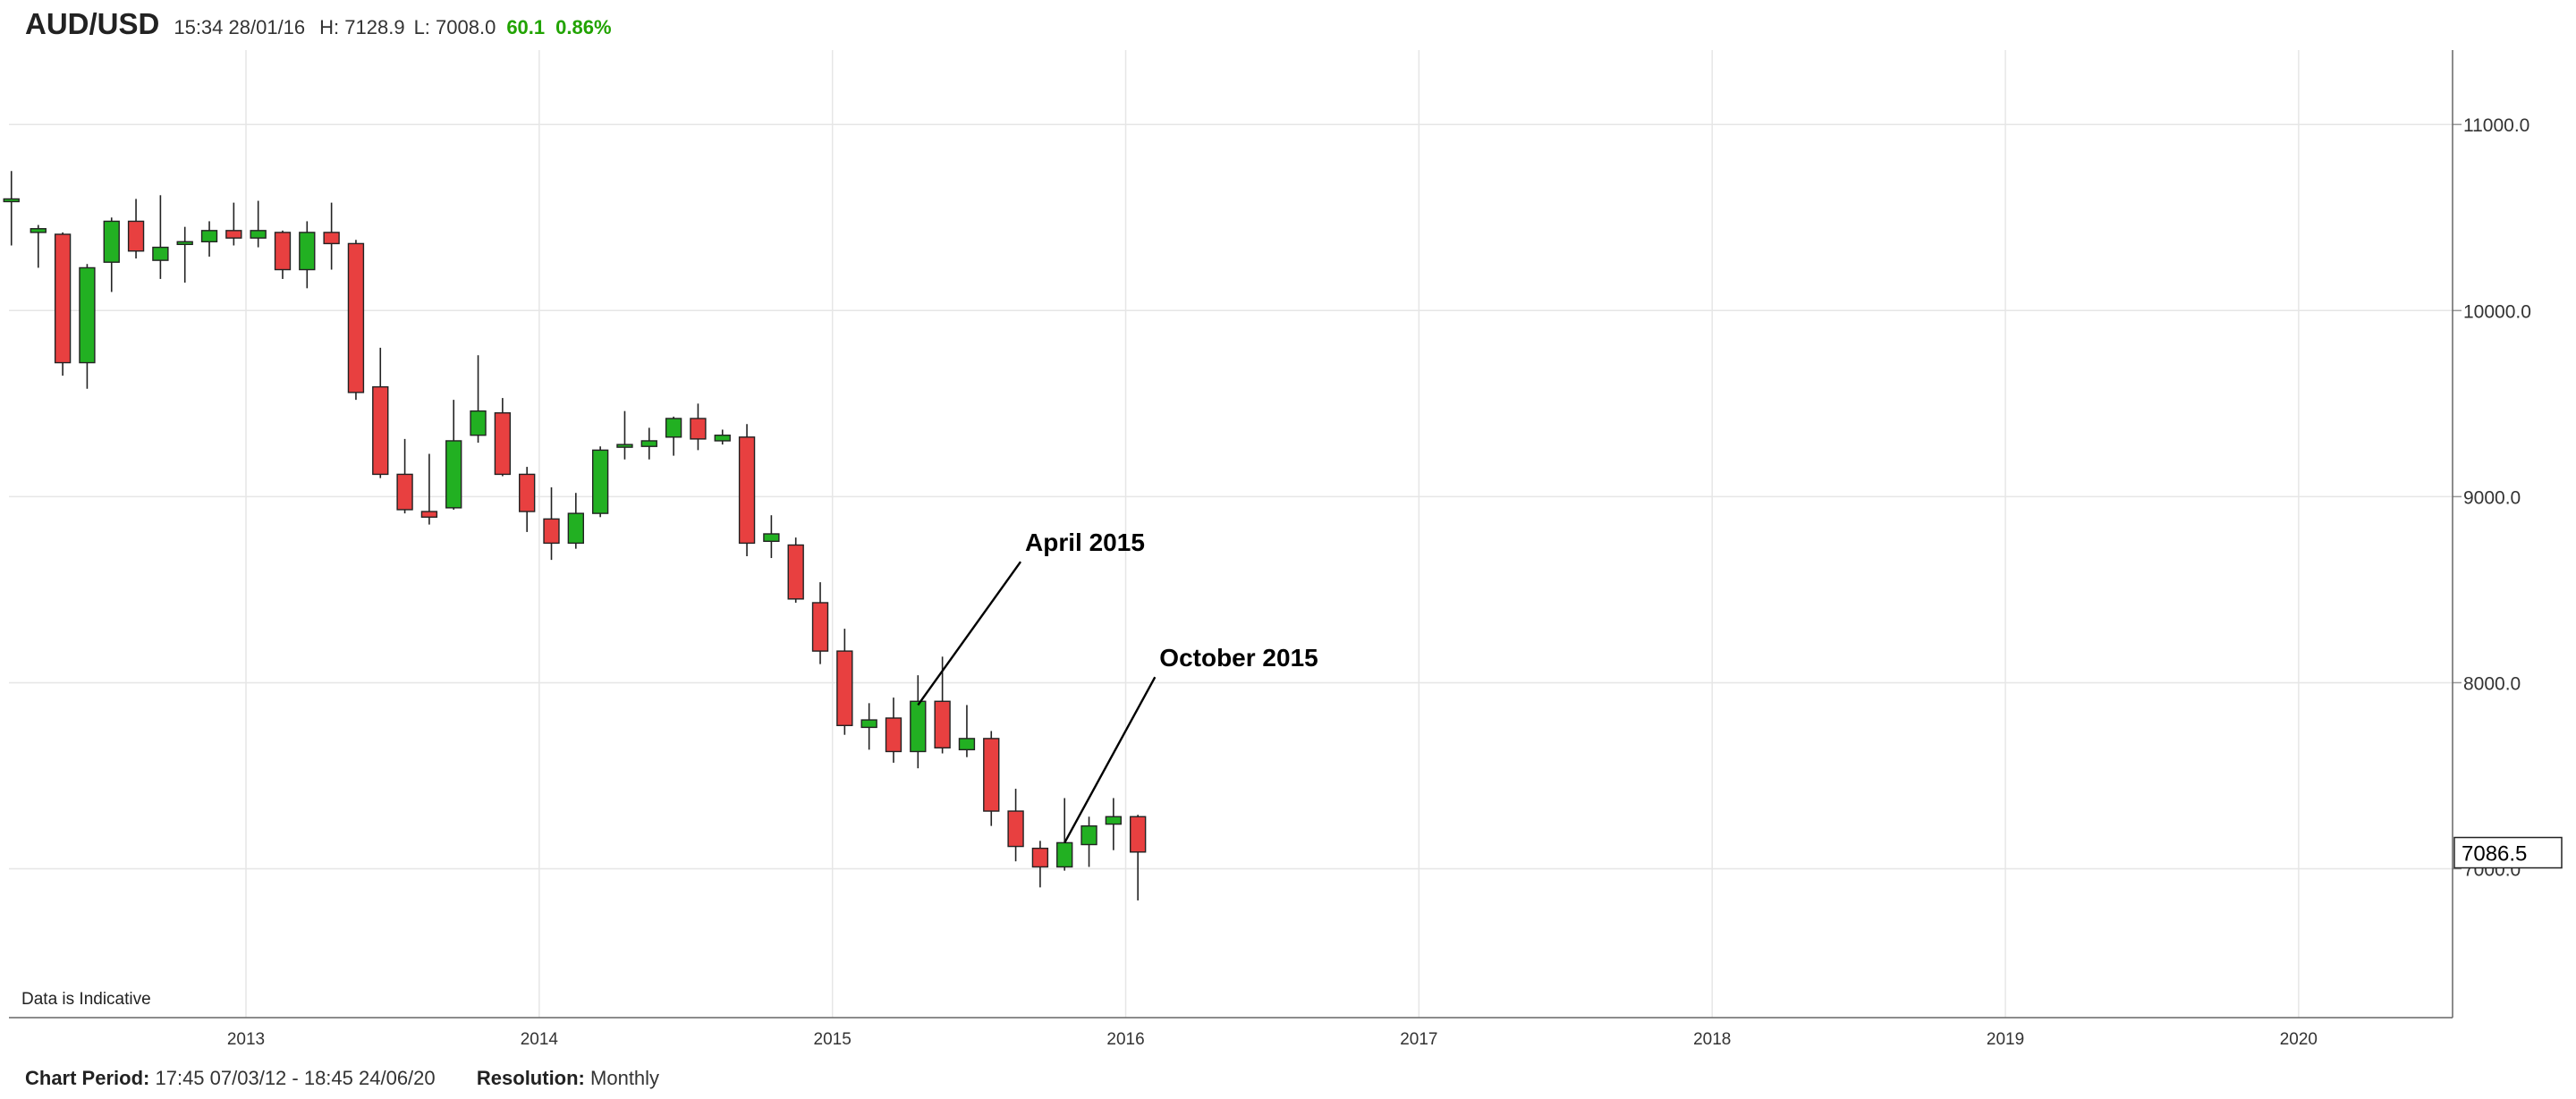  Describe the element at coordinates (86, 999) in the screenshot. I see `data-indicative-note: Data is Indicative` at that location.